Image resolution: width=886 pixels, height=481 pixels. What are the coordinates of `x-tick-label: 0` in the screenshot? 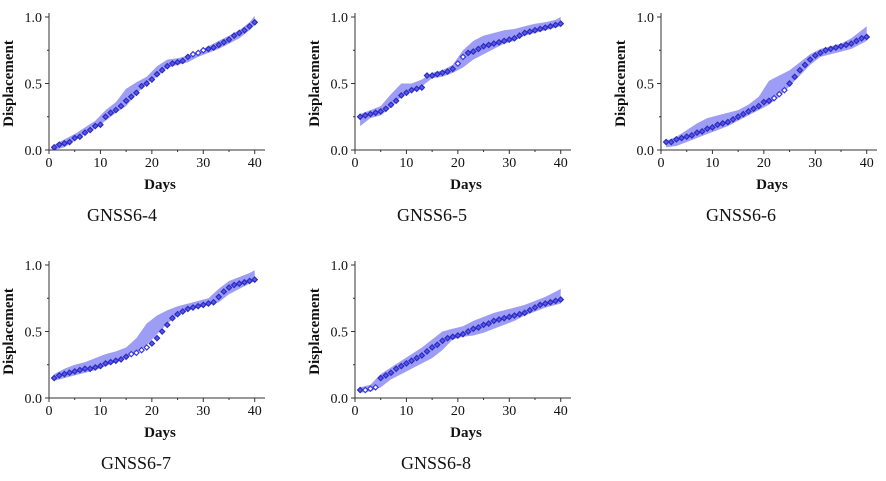 It's located at (355, 163).